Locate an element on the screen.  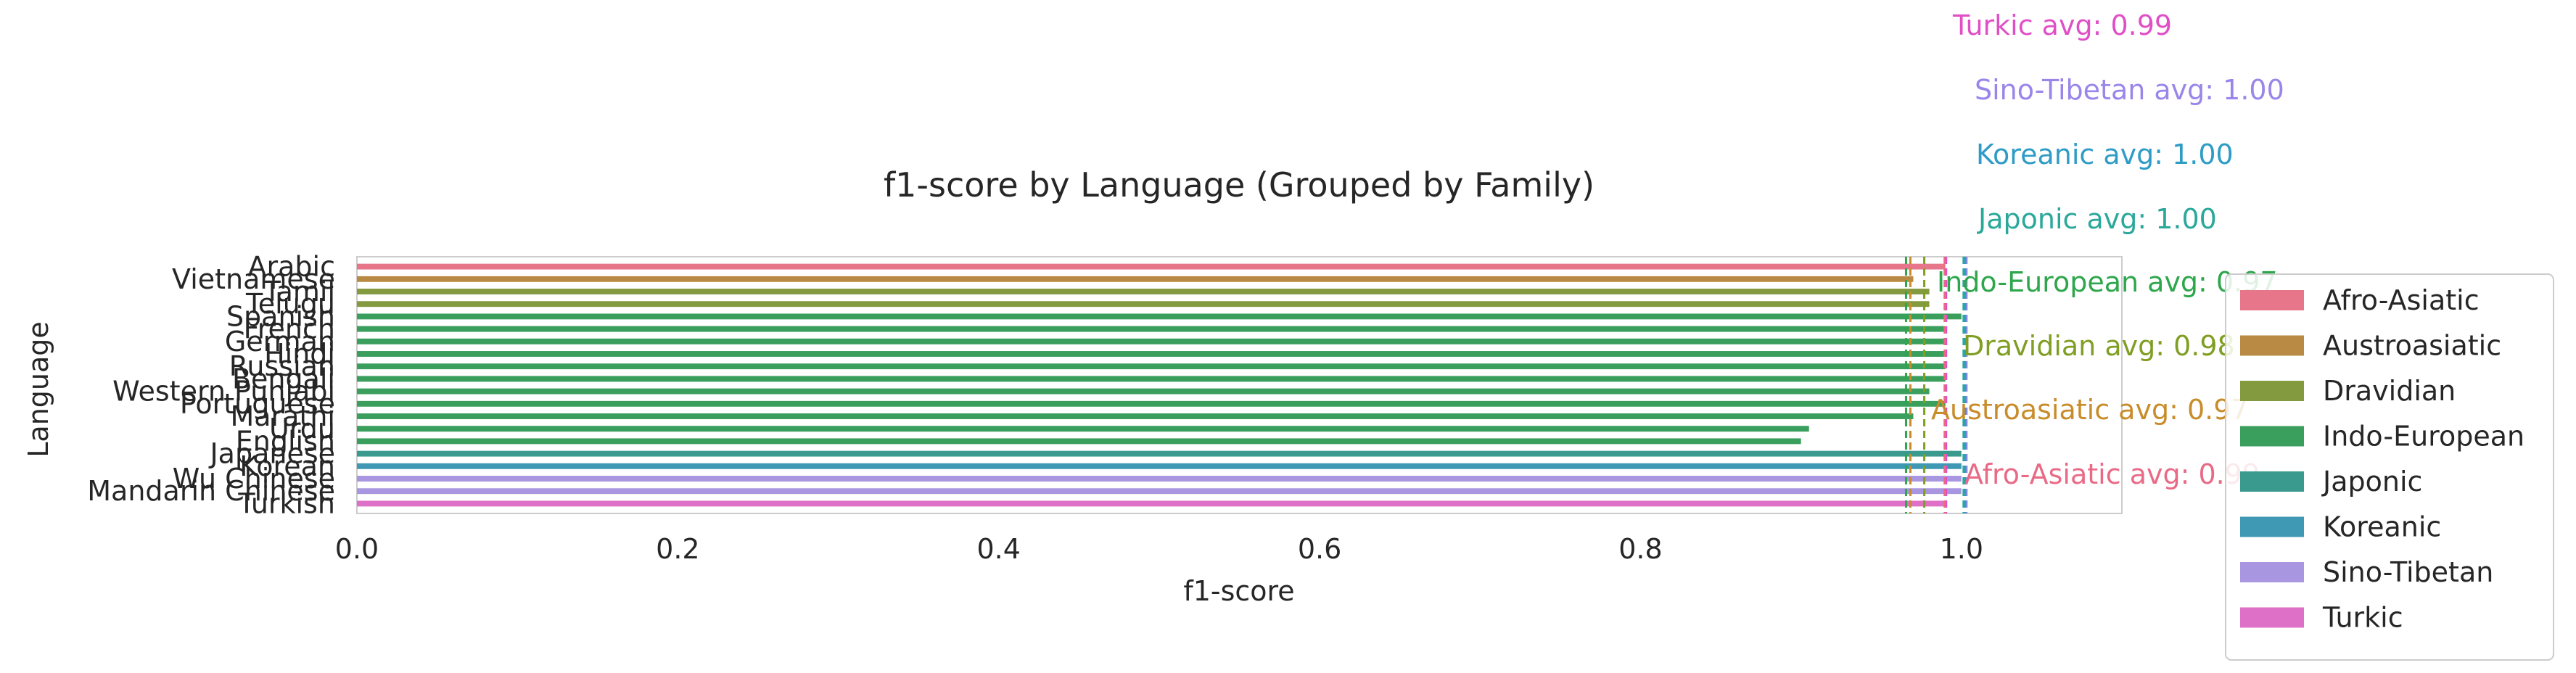
legend-frame is located at coordinates (2389, 467).